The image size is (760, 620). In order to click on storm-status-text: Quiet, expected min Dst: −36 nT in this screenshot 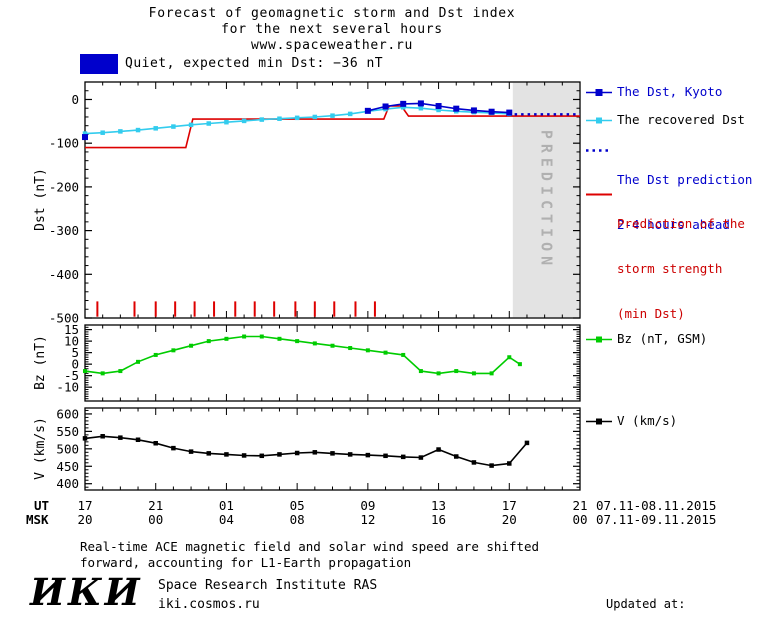, I will do `click(254, 63)`.